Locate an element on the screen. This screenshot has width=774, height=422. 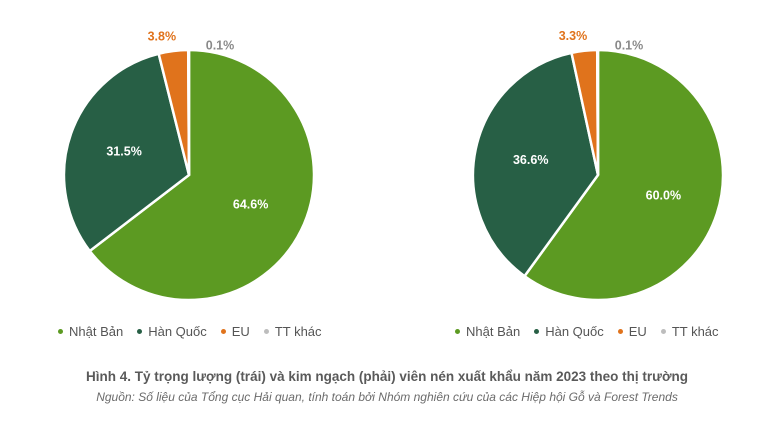
data-label: 36.6% is located at coordinates (530, 160).